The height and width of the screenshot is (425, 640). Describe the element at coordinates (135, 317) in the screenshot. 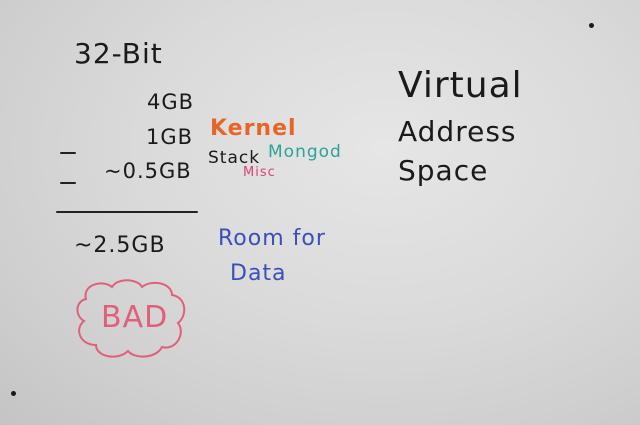

I see `bad-label: BAD` at that location.